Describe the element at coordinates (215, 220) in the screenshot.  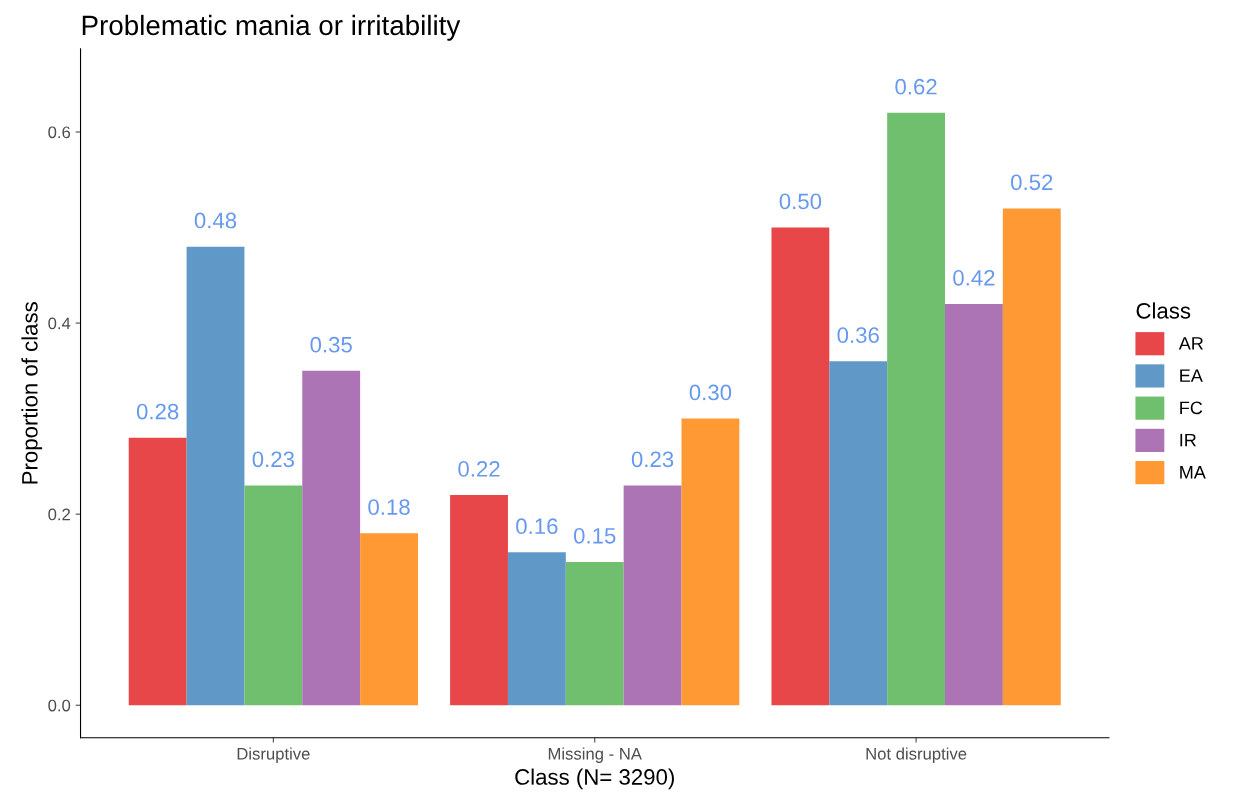
I see `data-label: 0.48` at that location.